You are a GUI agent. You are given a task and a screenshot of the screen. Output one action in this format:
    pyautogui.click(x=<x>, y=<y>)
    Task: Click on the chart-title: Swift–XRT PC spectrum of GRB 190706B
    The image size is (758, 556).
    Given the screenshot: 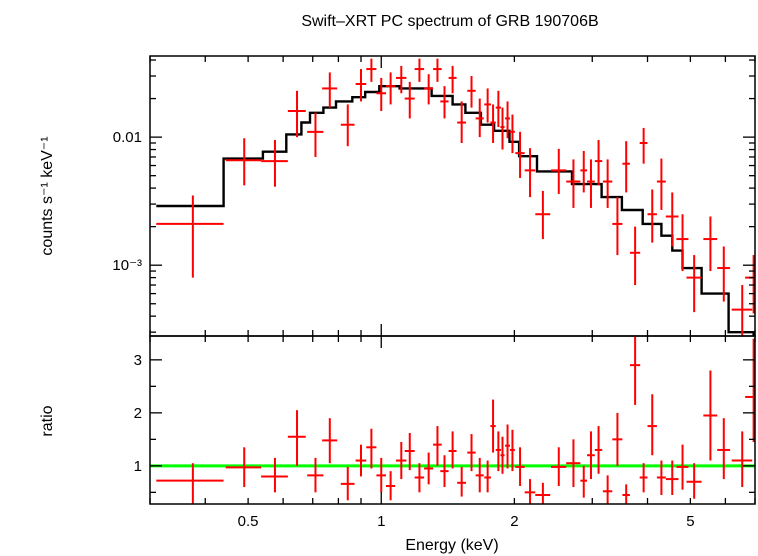 What is the action you would take?
    pyautogui.click(x=449, y=21)
    